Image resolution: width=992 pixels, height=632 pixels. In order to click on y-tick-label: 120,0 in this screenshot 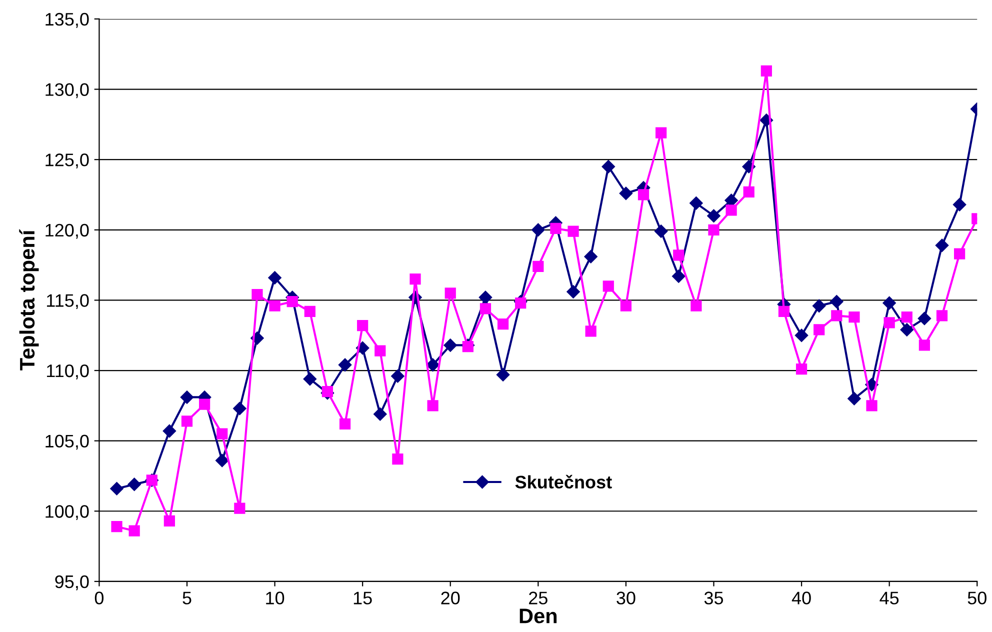, I will do `click(67, 231)`.